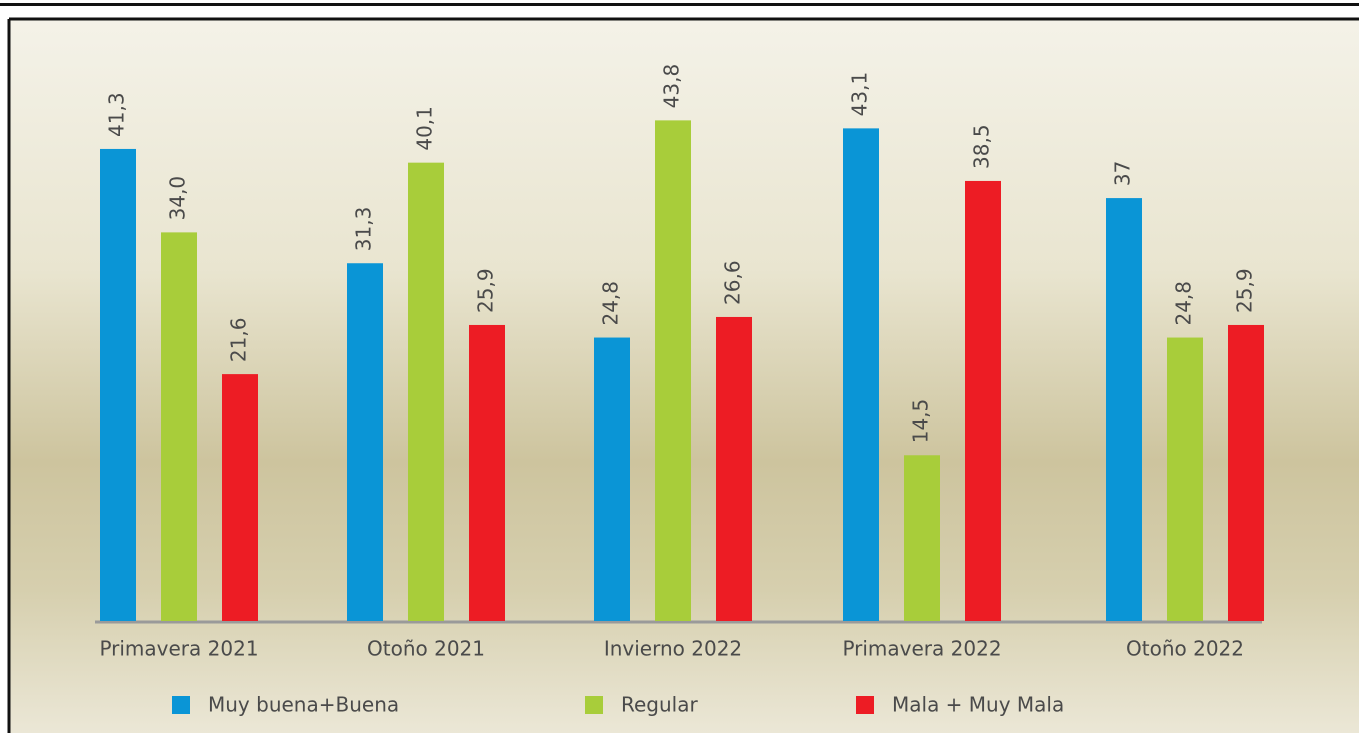 Image resolution: width=1359 pixels, height=737 pixels. Describe the element at coordinates (426, 649) in the screenshot. I see `x-tick-label: Otoño 2021` at that location.